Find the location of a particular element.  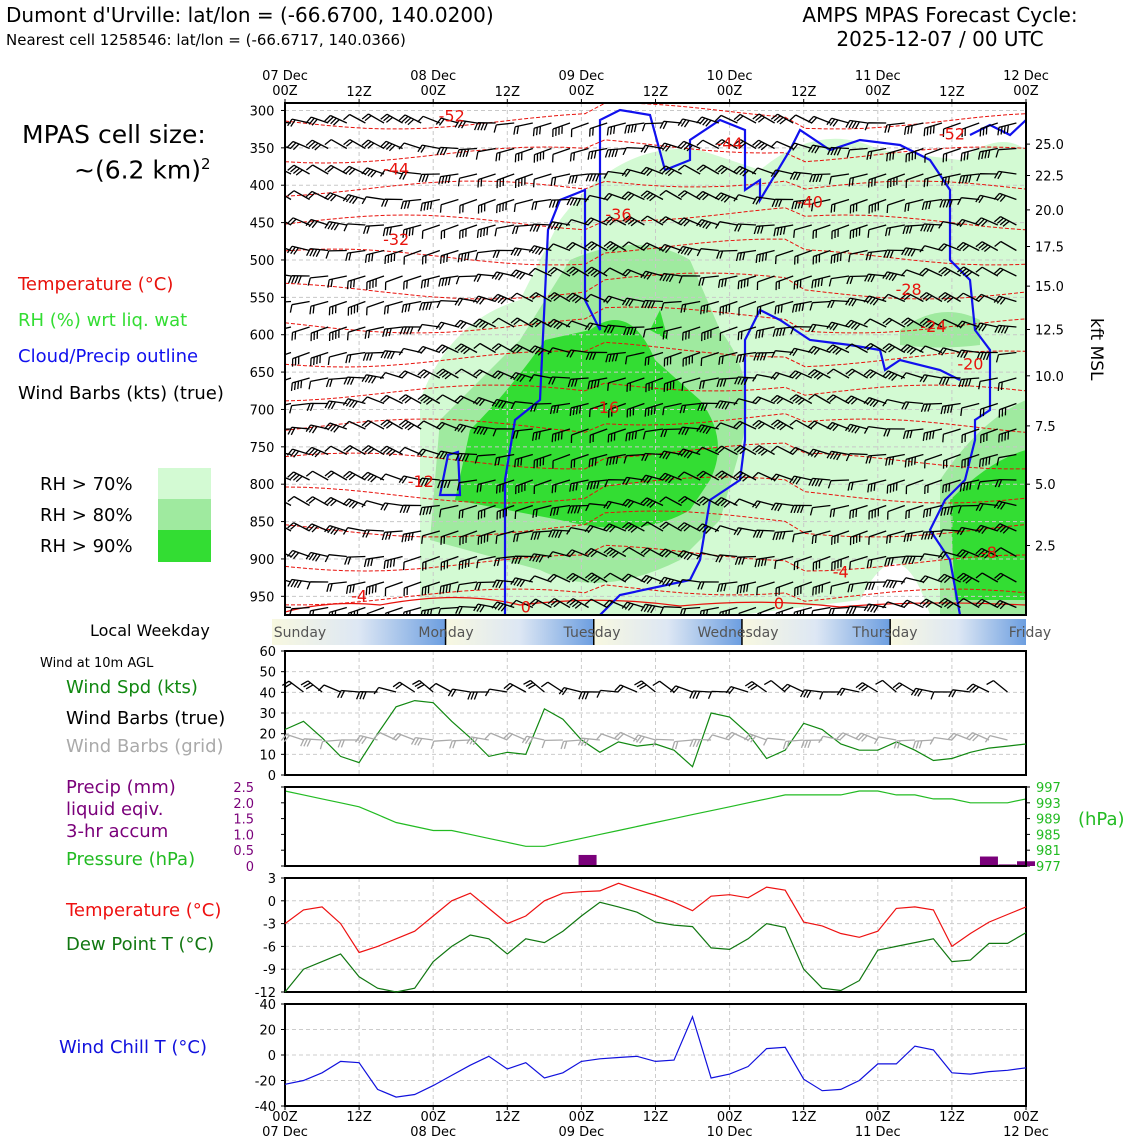

precip-tick-label: 0 is located at coordinates (250, 867).